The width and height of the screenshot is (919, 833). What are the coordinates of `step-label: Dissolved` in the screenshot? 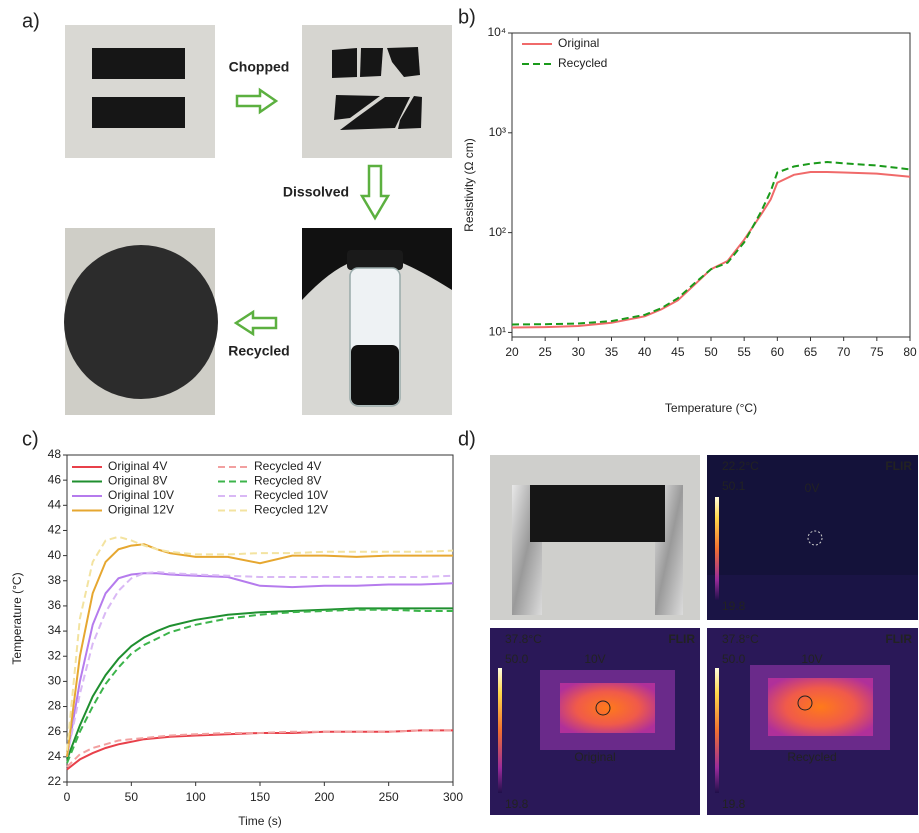 It's located at (316, 192).